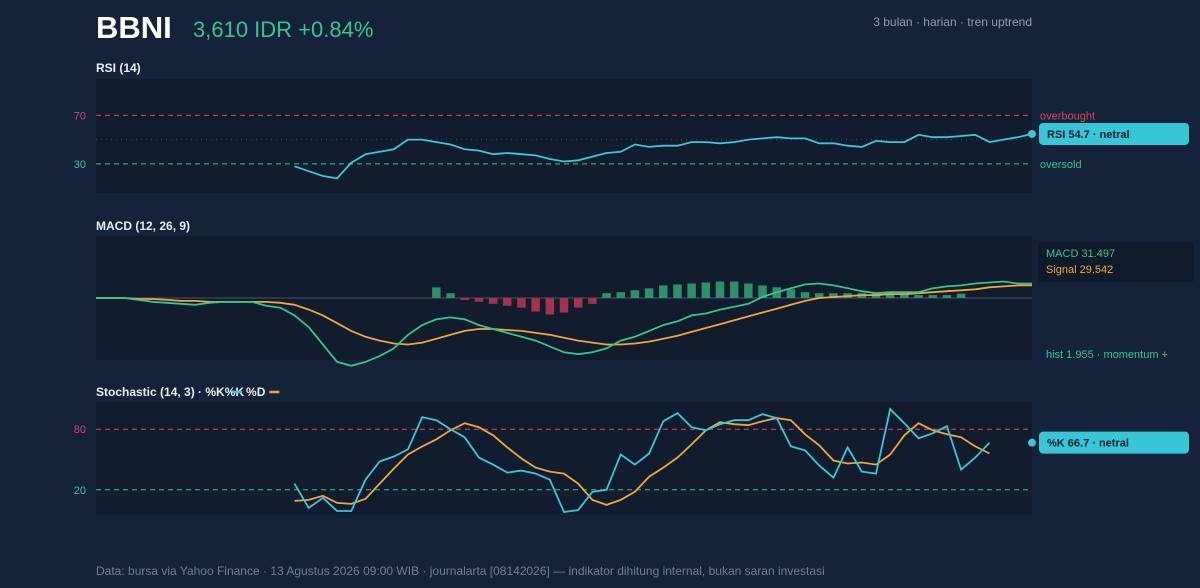 The image size is (1200, 588). What do you see at coordinates (1116, 262) in the screenshot?
I see `macd-legend-box` at bounding box center [1116, 262].